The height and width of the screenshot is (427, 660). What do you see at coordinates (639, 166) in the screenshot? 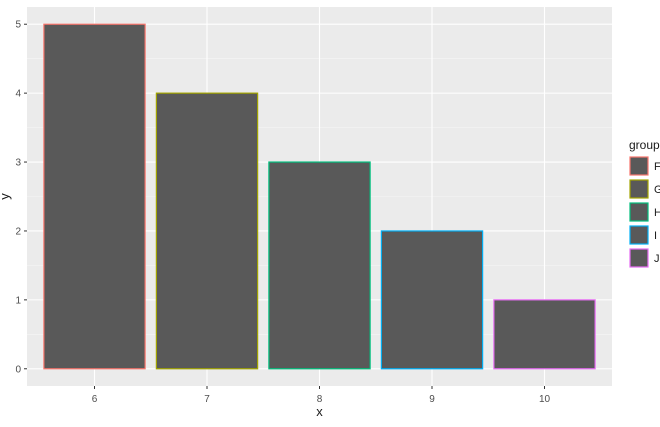
I see `legend-key-F` at bounding box center [639, 166].